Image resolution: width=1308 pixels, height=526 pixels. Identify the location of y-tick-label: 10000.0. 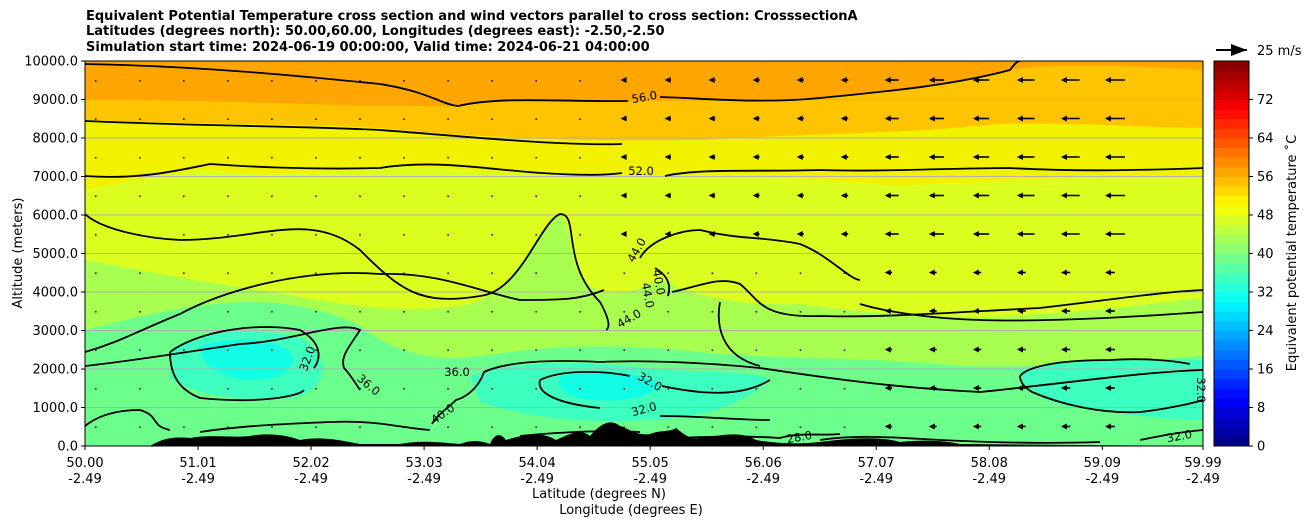
(51, 62).